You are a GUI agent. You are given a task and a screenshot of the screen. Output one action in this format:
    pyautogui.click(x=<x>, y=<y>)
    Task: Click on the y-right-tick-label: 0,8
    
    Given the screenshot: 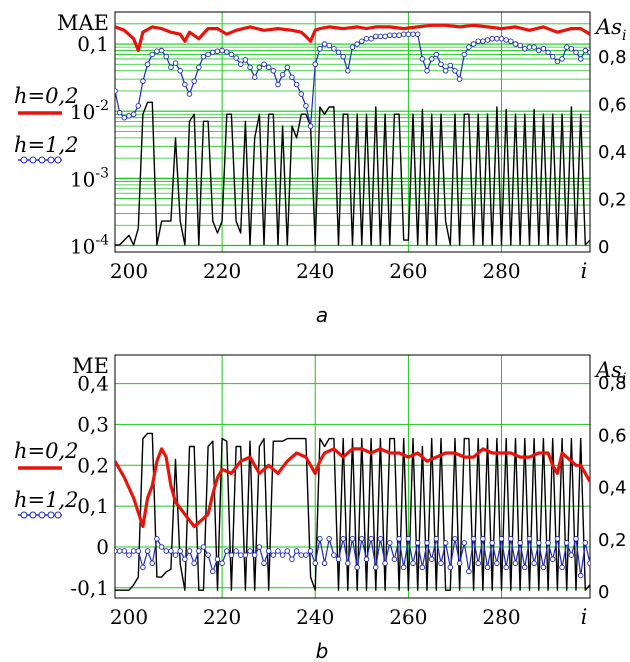 What is the action you would take?
    pyautogui.click(x=612, y=383)
    